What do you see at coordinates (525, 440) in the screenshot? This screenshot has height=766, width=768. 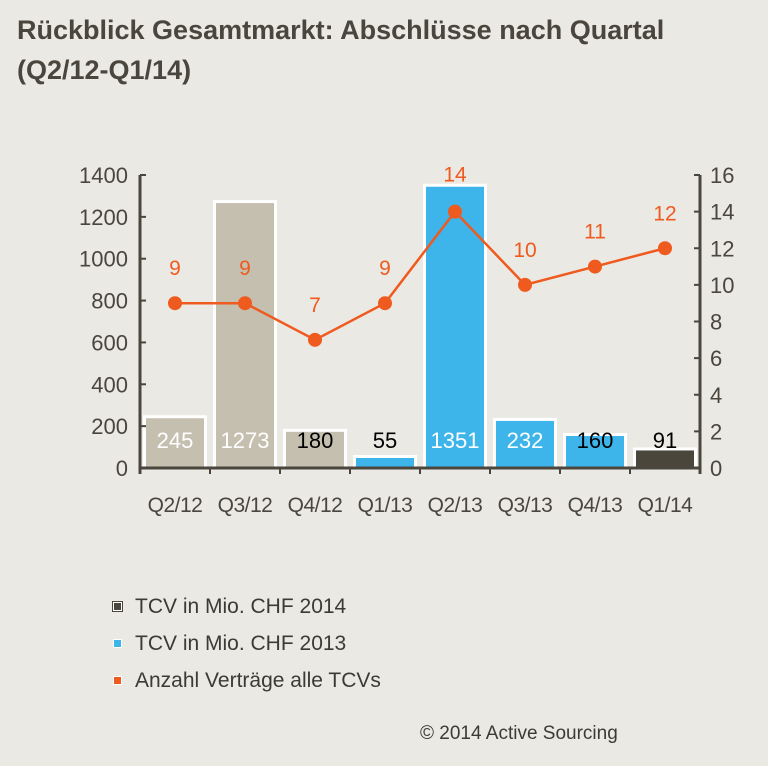 I see `bar-value-label: 232` at bounding box center [525, 440].